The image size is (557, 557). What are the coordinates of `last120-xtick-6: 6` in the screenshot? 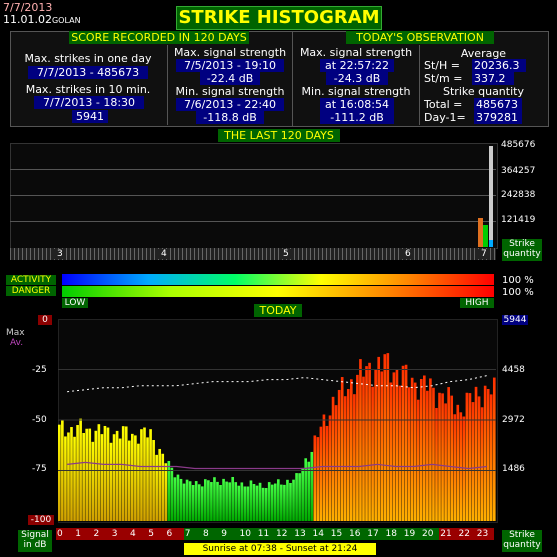 It's located at (408, 254).